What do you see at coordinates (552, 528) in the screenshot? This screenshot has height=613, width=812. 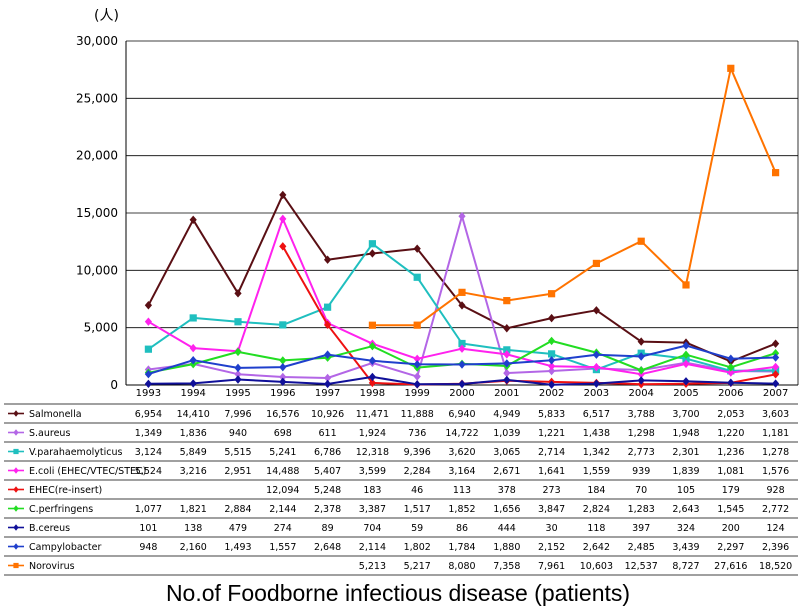 I see `table-cell: 30` at bounding box center [552, 528].